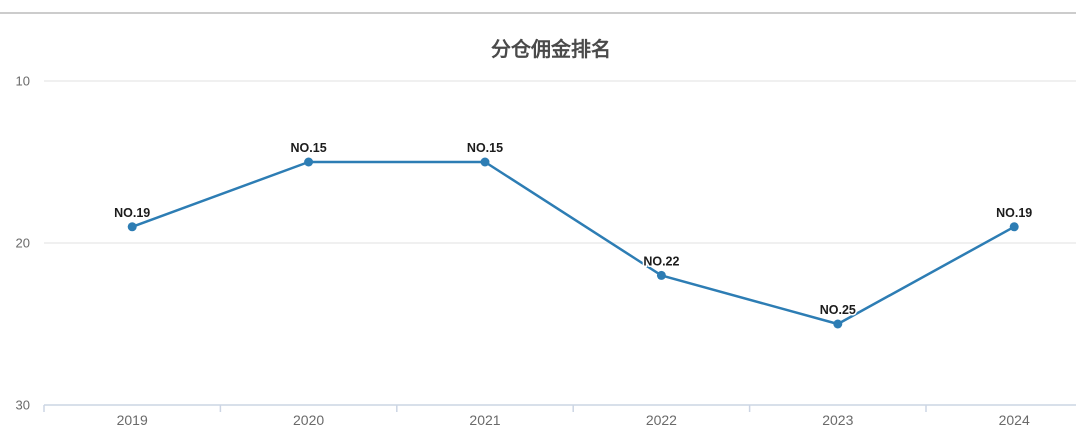 This screenshot has width=1076, height=444. I want to click on x-axis-label: 2021, so click(484, 420).